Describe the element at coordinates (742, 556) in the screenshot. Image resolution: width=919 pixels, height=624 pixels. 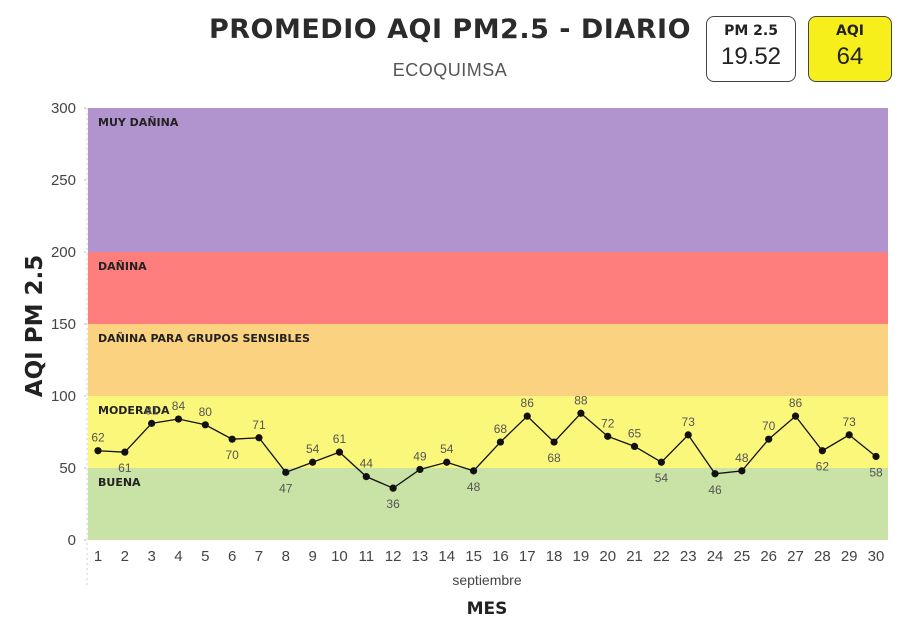
I see `x-tick-label: 25` at that location.